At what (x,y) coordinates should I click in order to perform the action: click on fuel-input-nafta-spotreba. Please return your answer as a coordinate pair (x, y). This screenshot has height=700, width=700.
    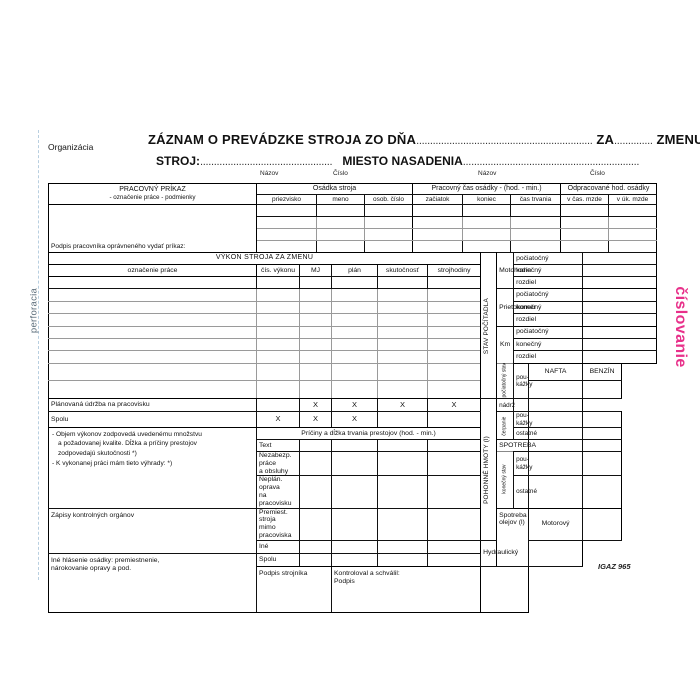
    Looking at the image, I should click on (556, 445).